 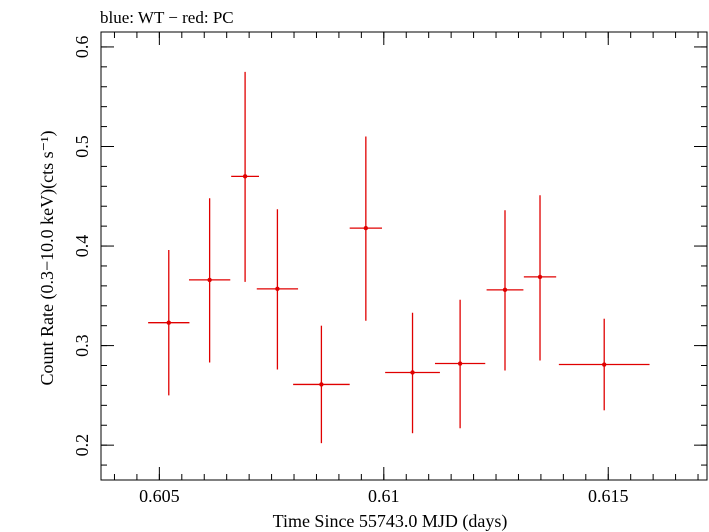 What do you see at coordinates (167, 17) in the screenshot?
I see `chart-title: blue: WT − red: PC` at bounding box center [167, 17].